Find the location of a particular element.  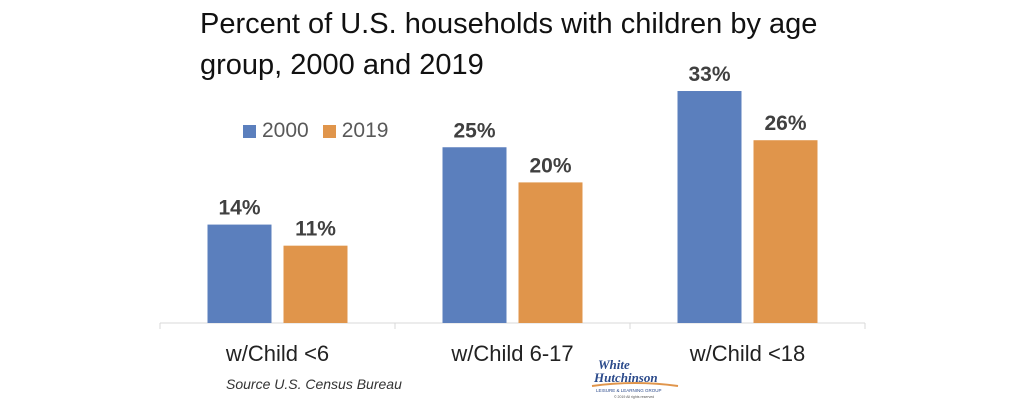

logo-copyright: © 2019 All rights reserved is located at coordinates (634, 397).